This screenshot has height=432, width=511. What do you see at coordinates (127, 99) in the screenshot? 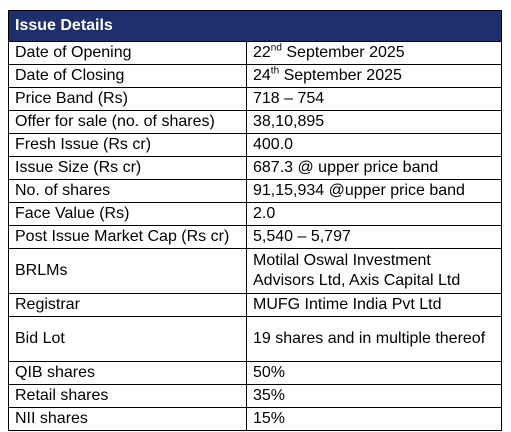
I see `row-label: Price Band (Rs)` at bounding box center [127, 99].